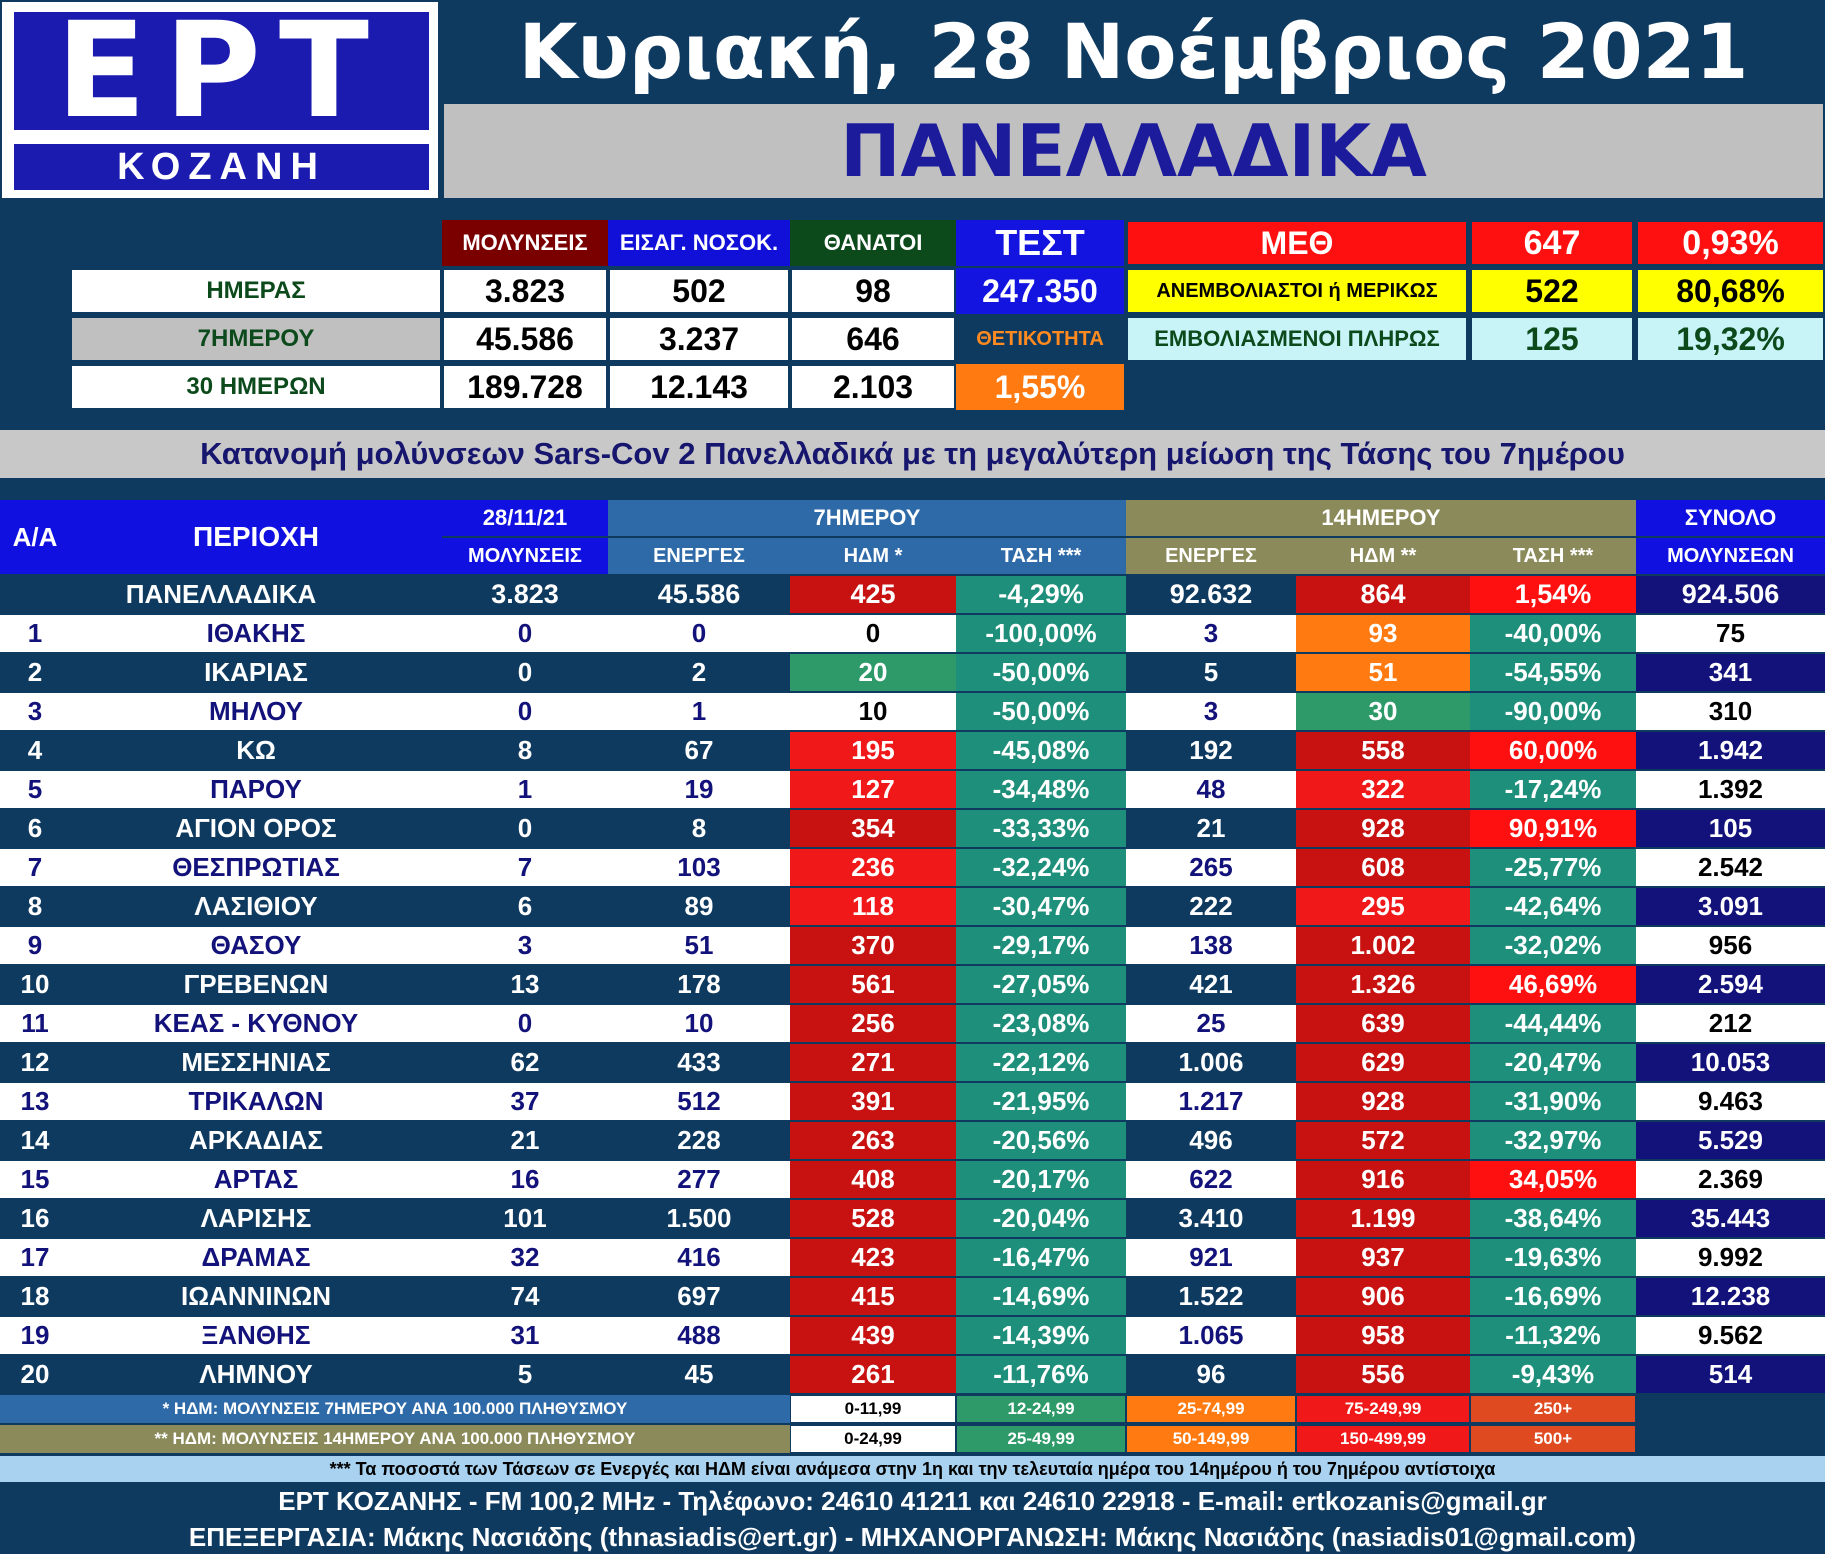 The height and width of the screenshot is (1554, 1825). Describe the element at coordinates (1730, 291) in the screenshot. I see `icu-percent: 80,68%` at that location.